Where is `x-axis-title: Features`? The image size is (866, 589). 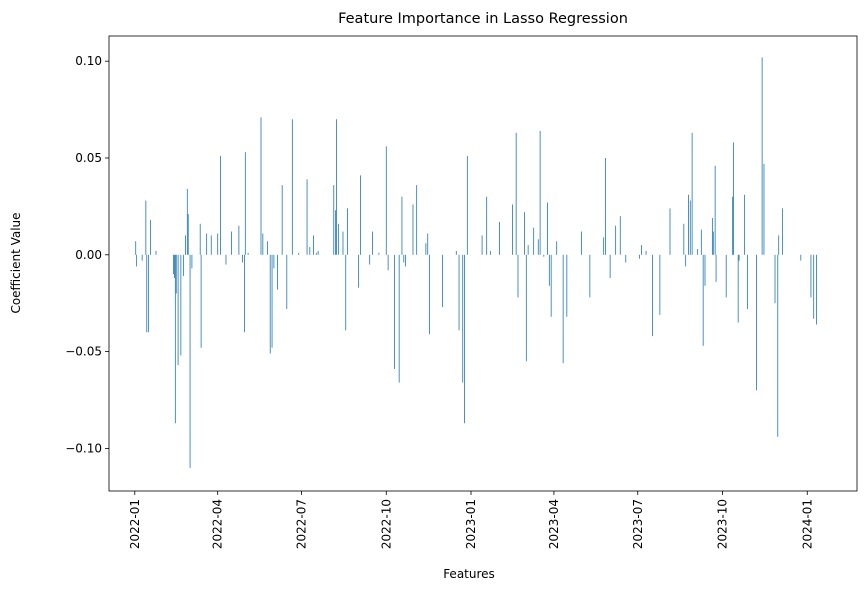
x-axis-title: Features is located at coordinates (469, 574).